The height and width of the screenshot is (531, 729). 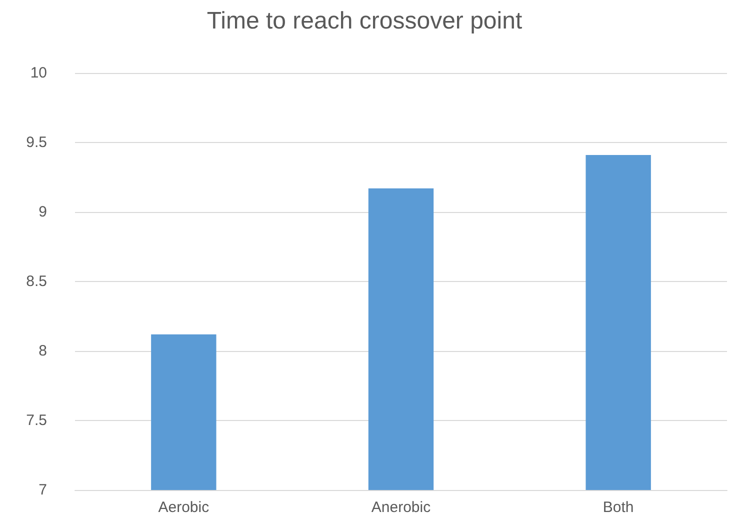 What do you see at coordinates (401, 507) in the screenshot?
I see `x-tick-label: Anerobic` at bounding box center [401, 507].